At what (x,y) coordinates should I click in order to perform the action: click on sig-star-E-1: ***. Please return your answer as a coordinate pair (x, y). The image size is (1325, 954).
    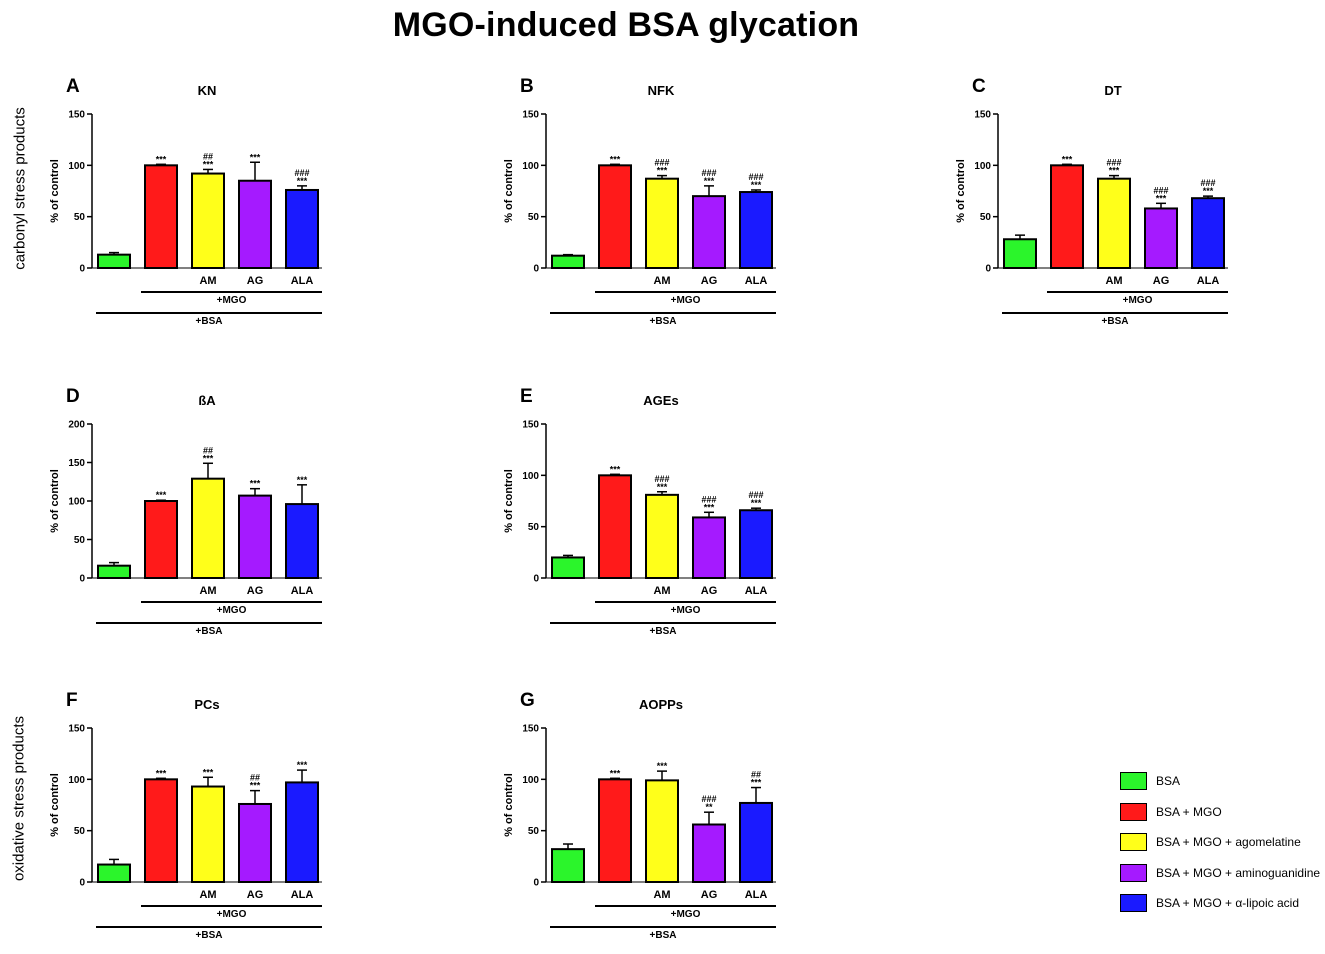
    Looking at the image, I should click on (615, 469).